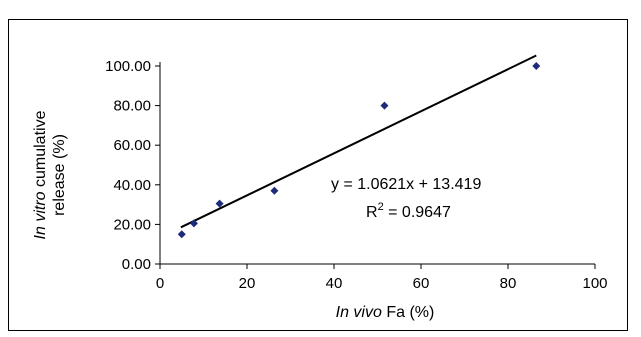 This screenshot has height=337, width=641. Describe the element at coordinates (50, 174) in the screenshot. I see `y-axis-title: In vitro cumulative release (%)` at that location.